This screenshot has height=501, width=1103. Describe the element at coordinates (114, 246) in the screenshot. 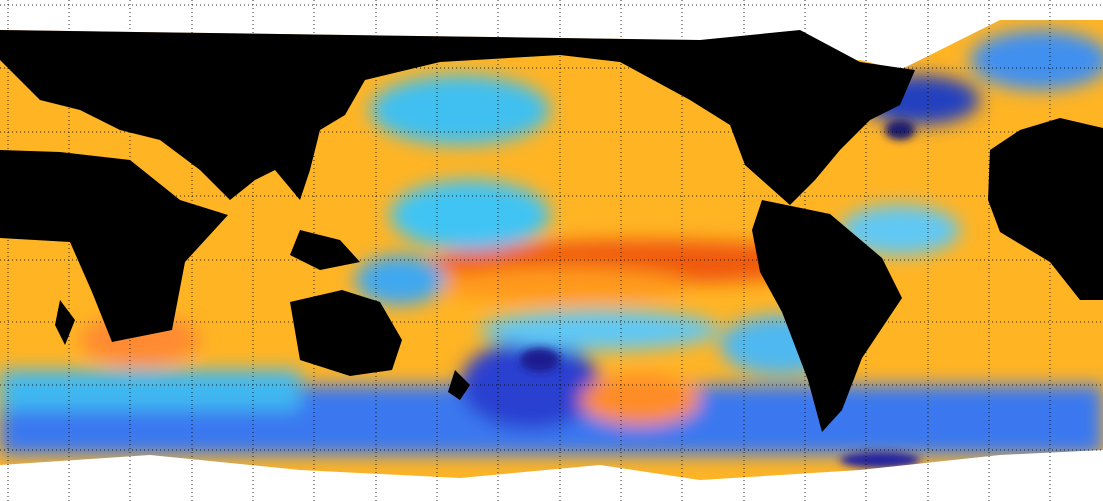

I see `africa` at that location.